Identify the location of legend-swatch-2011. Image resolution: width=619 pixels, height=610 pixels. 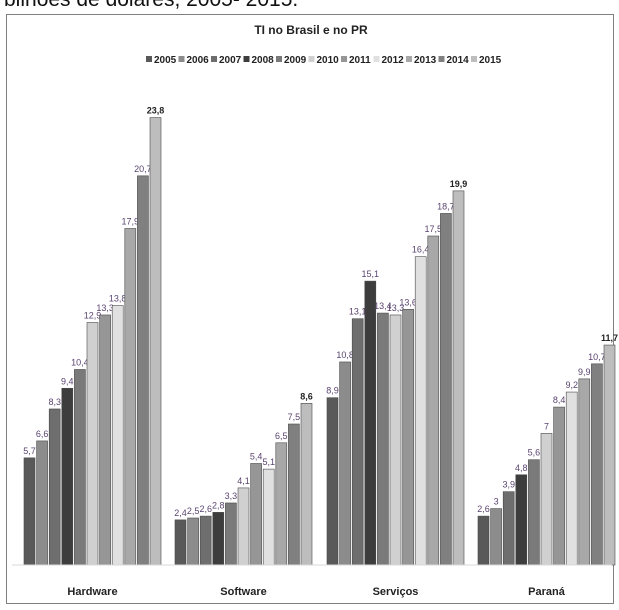
(344, 59).